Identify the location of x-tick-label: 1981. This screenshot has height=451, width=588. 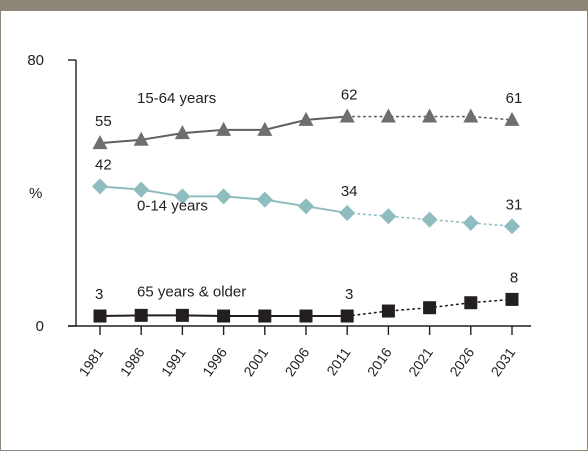
(90, 361).